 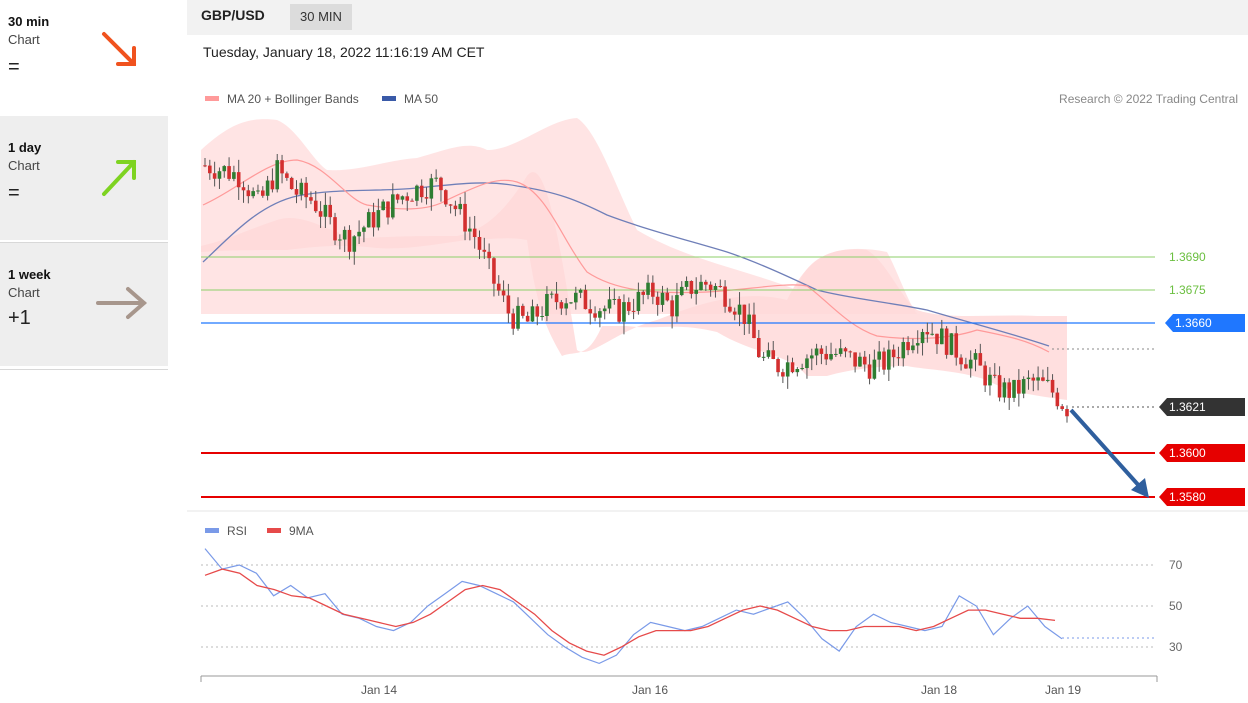 What do you see at coordinates (1187, 257) in the screenshot?
I see `level-label-1690: 1.3690` at bounding box center [1187, 257].